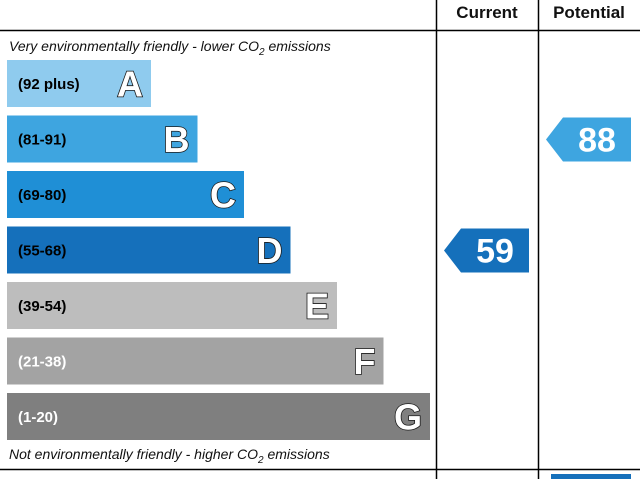 This screenshot has height=479, width=640. What do you see at coordinates (49, 84) in the screenshot?
I see `band-a-range: (92 plus)` at bounding box center [49, 84].